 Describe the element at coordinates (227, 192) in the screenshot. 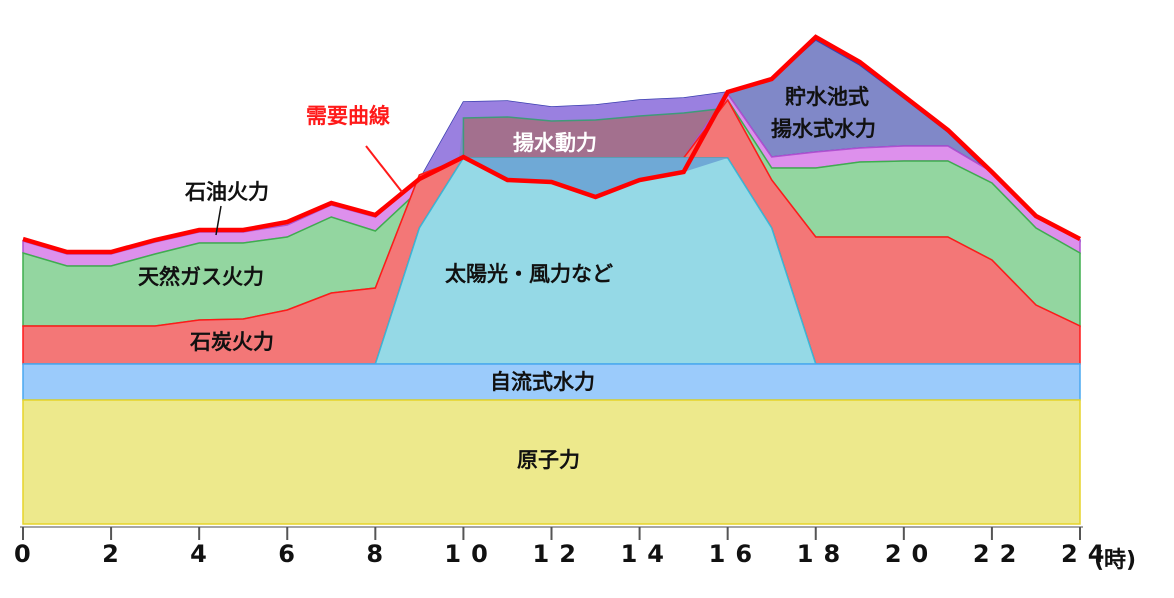

I see `oil-label: 石油火力` at that location.